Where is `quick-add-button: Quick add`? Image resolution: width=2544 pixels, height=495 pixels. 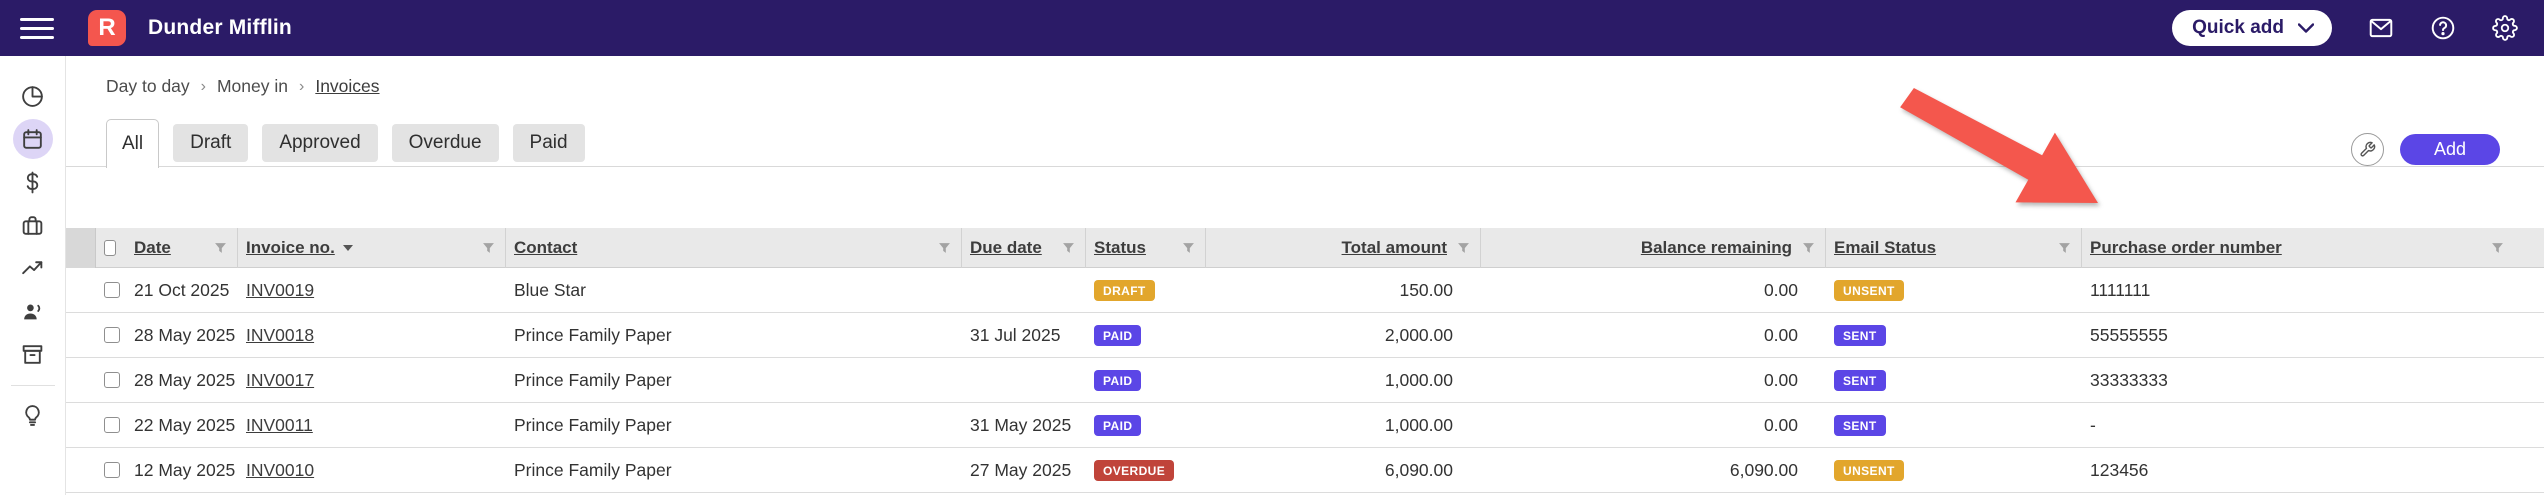
quick-add-button: Quick add is located at coordinates (2252, 28).